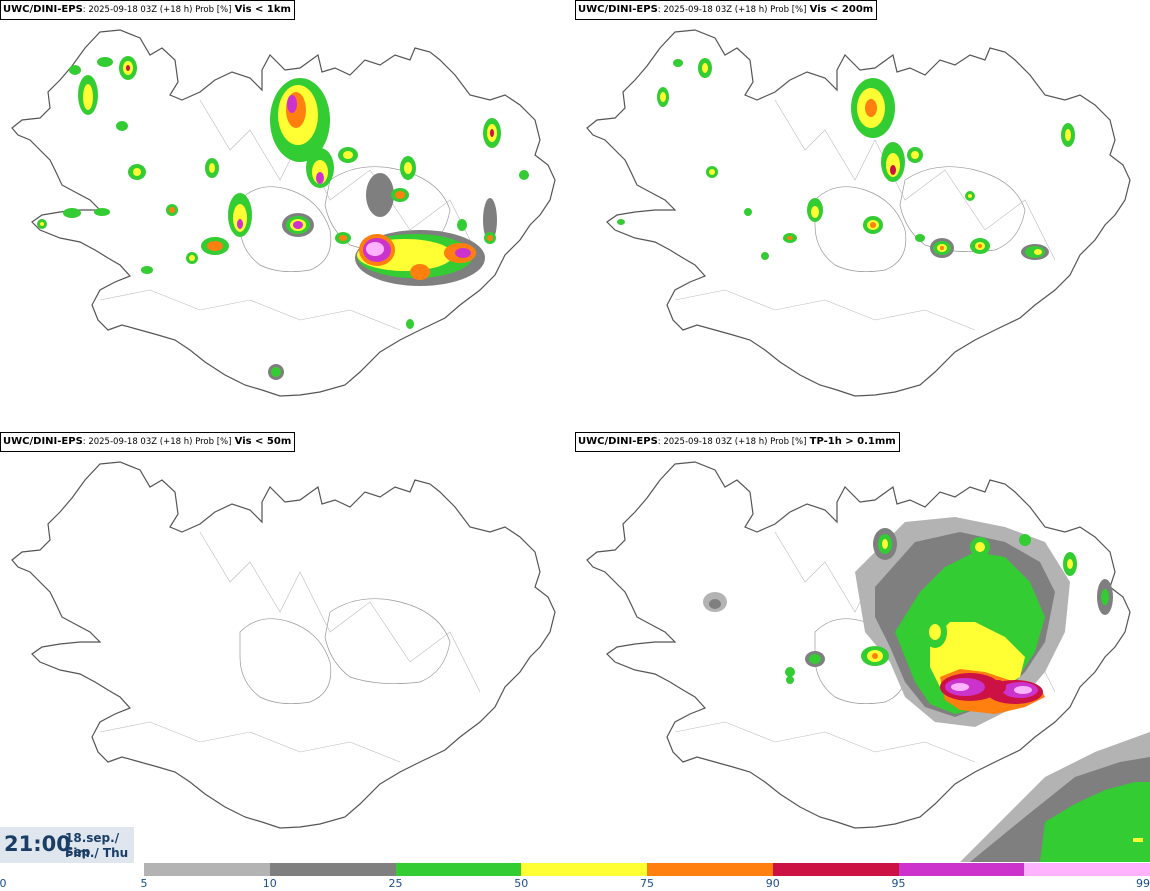 The width and height of the screenshot is (1150, 891). What do you see at coordinates (647, 883) in the screenshot?
I see `colorbar-tick-label: 75` at bounding box center [647, 883].